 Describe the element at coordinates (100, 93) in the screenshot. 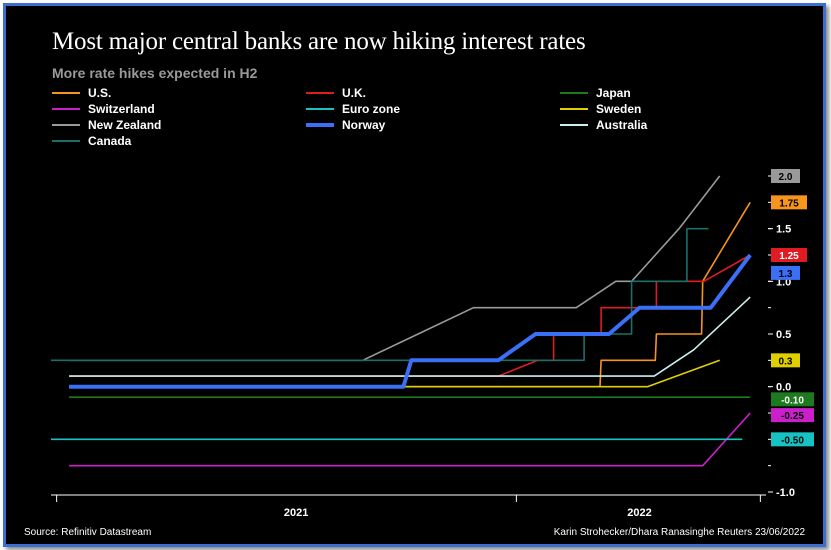

I see `legend-label: U.S.` at that location.